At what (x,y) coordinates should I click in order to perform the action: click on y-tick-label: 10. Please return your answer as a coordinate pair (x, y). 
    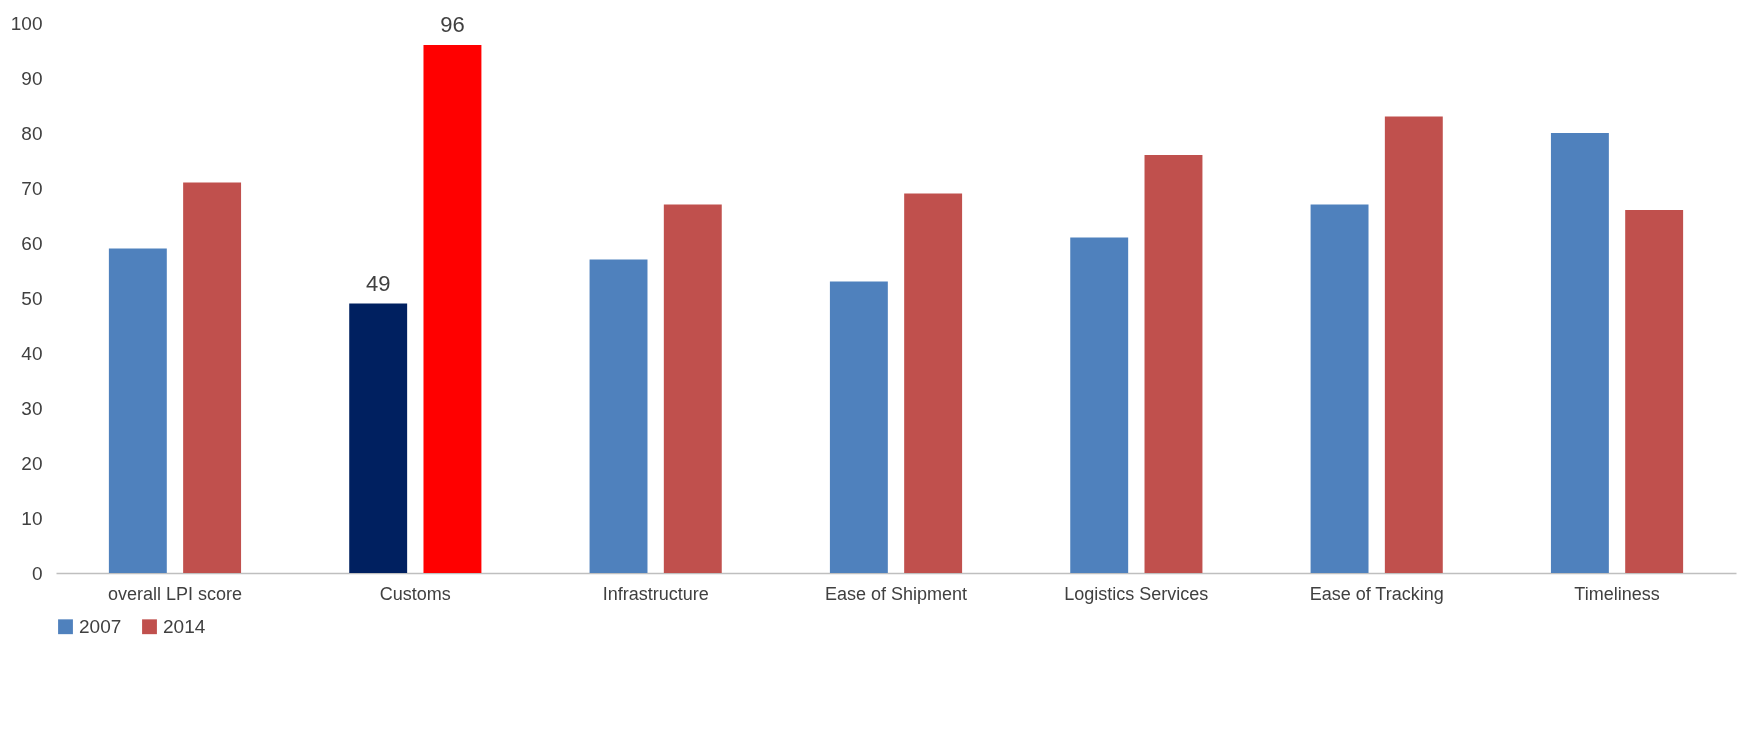
    Looking at the image, I should click on (32, 518).